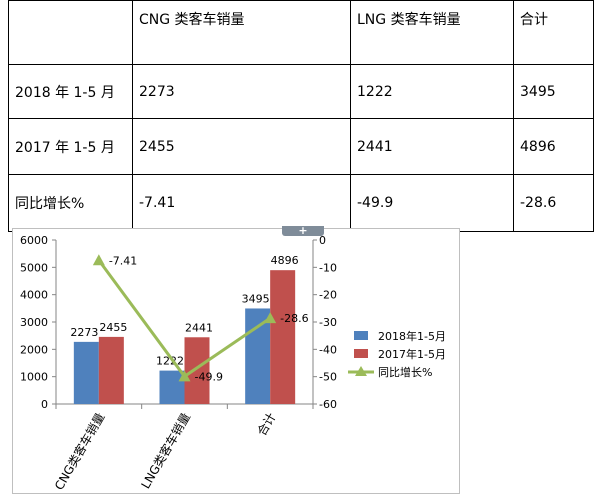 This screenshot has width=600, height=497. What do you see at coordinates (412, 336) in the screenshot?
I see `legend-label: 2018年1-5月` at bounding box center [412, 336].